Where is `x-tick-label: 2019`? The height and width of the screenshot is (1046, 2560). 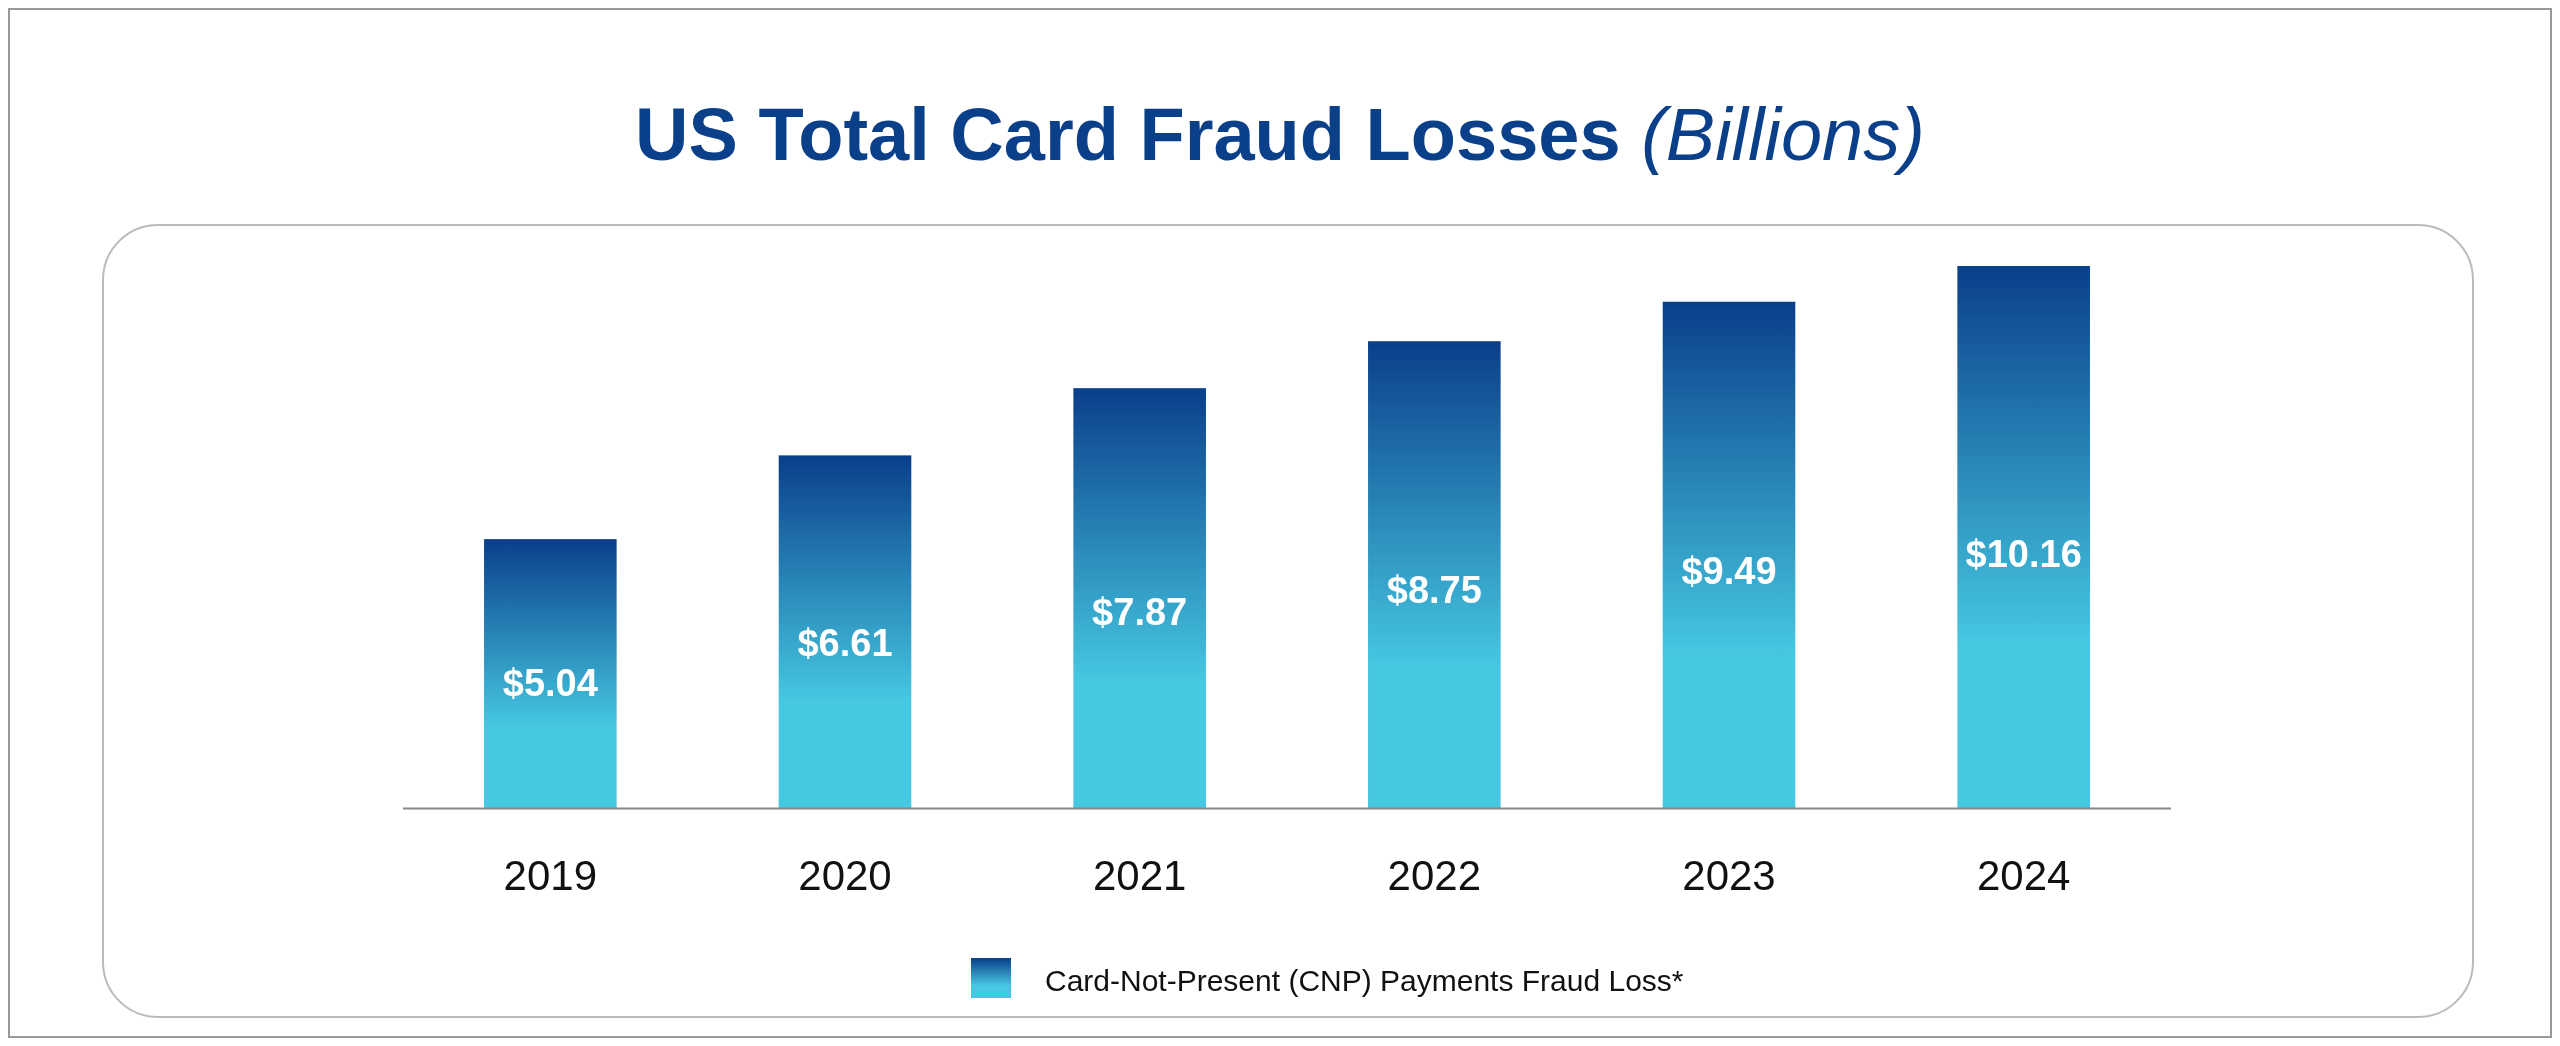 x-tick-label: 2019 is located at coordinates (550, 875).